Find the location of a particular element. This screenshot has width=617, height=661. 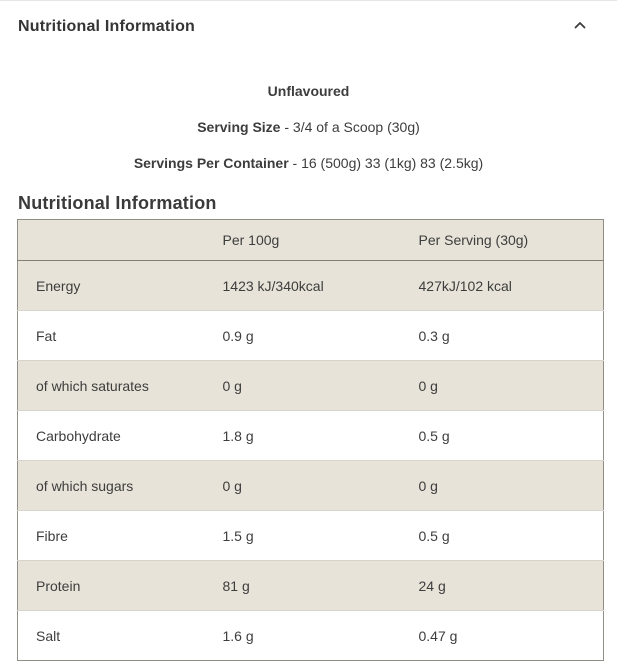

header-cell-empty is located at coordinates (120, 240).